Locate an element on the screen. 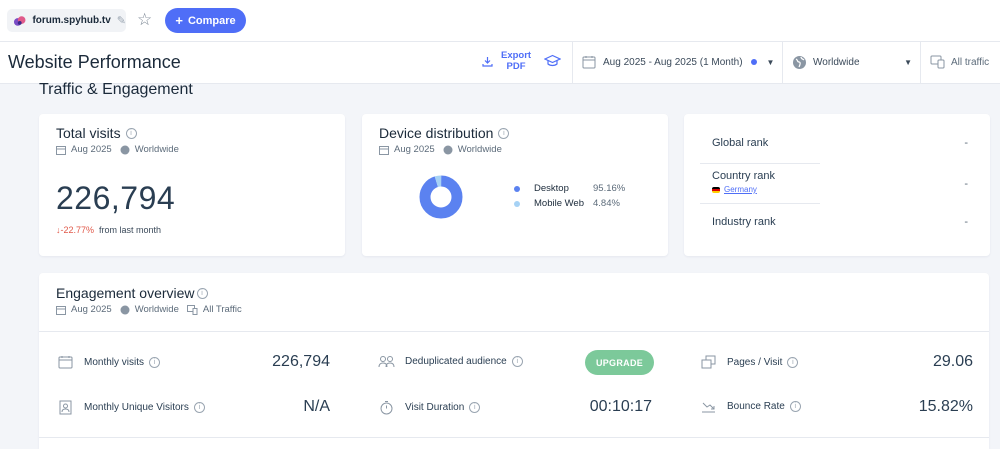 This screenshot has width=1000, height=449. metric-monthly-visits: Monthly visits i is located at coordinates (108, 362).